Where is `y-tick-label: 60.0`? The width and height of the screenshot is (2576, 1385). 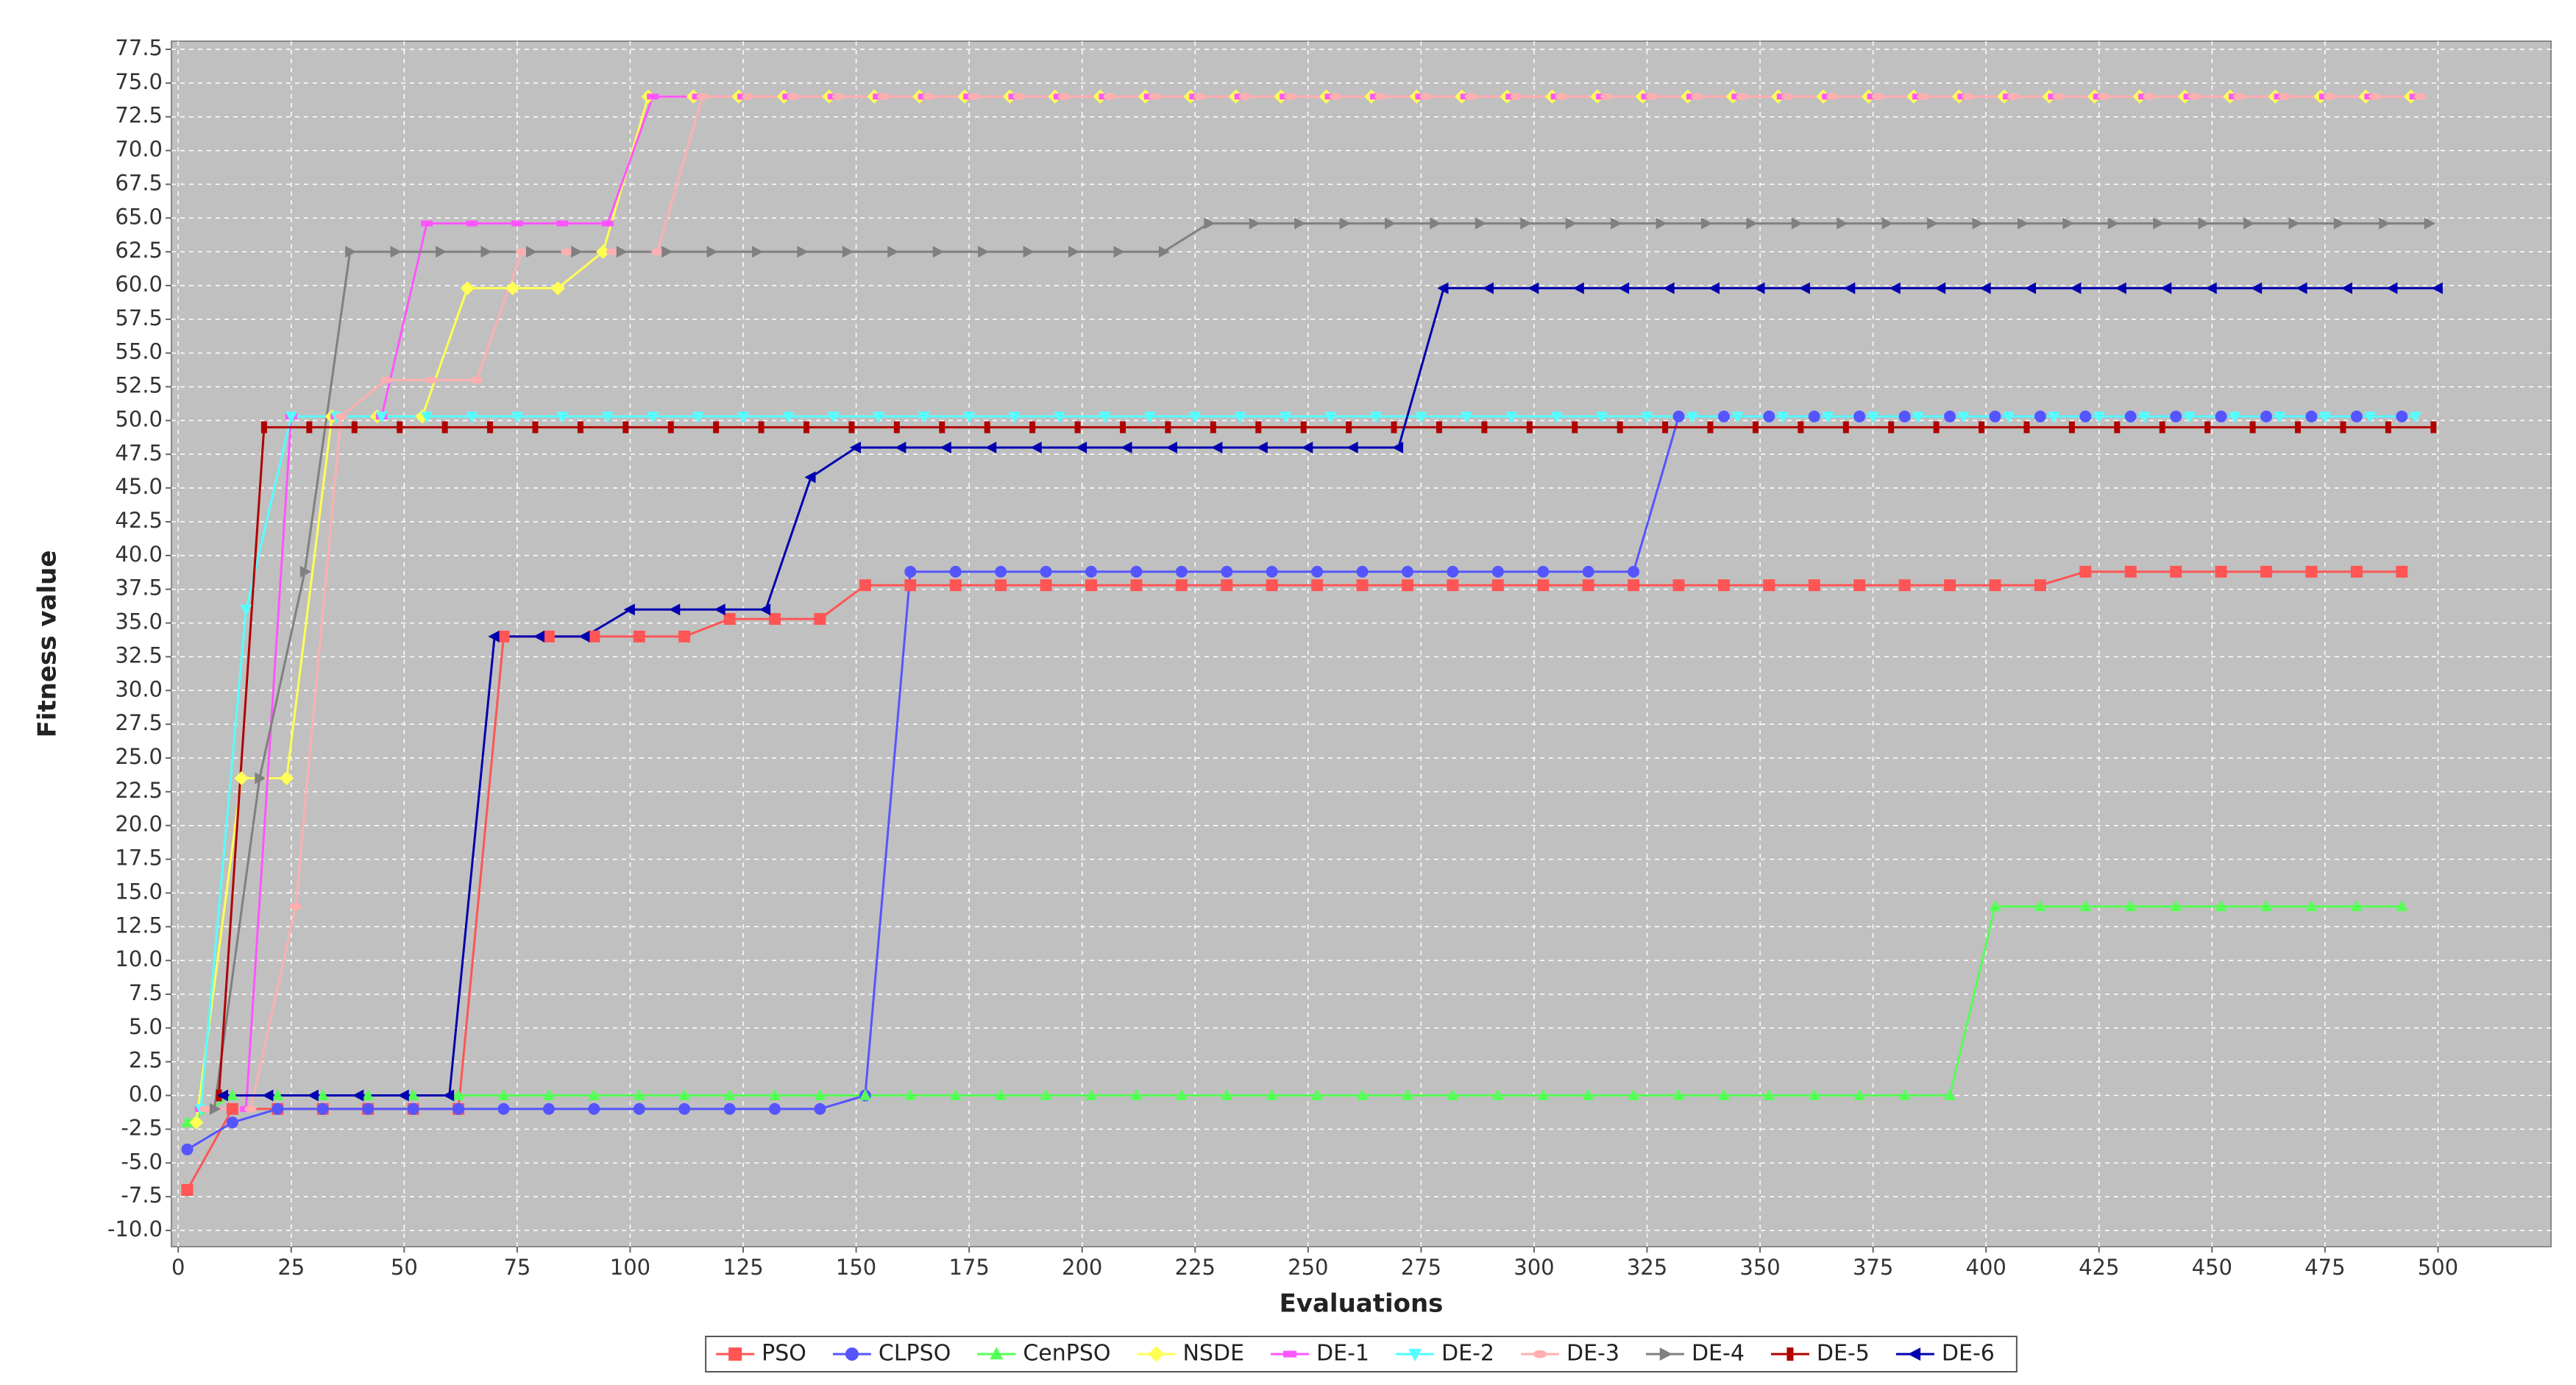
y-tick-label: 60.0 is located at coordinates (139, 285).